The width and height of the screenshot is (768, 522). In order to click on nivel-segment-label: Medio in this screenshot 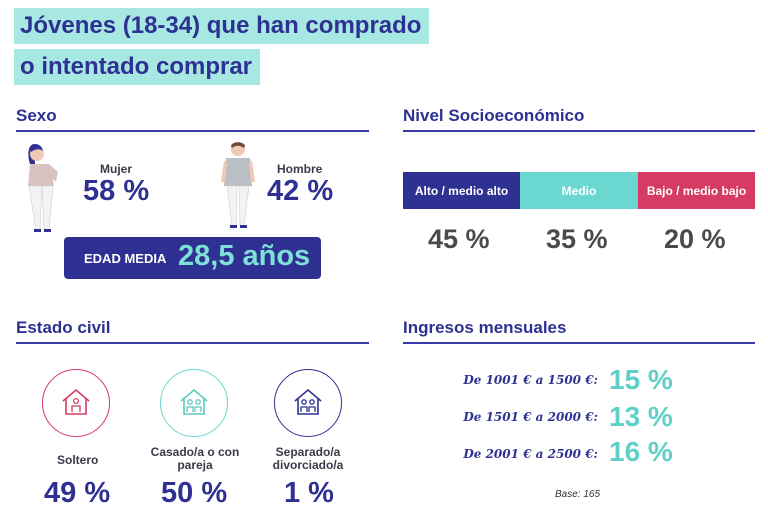, I will do `click(579, 190)`.